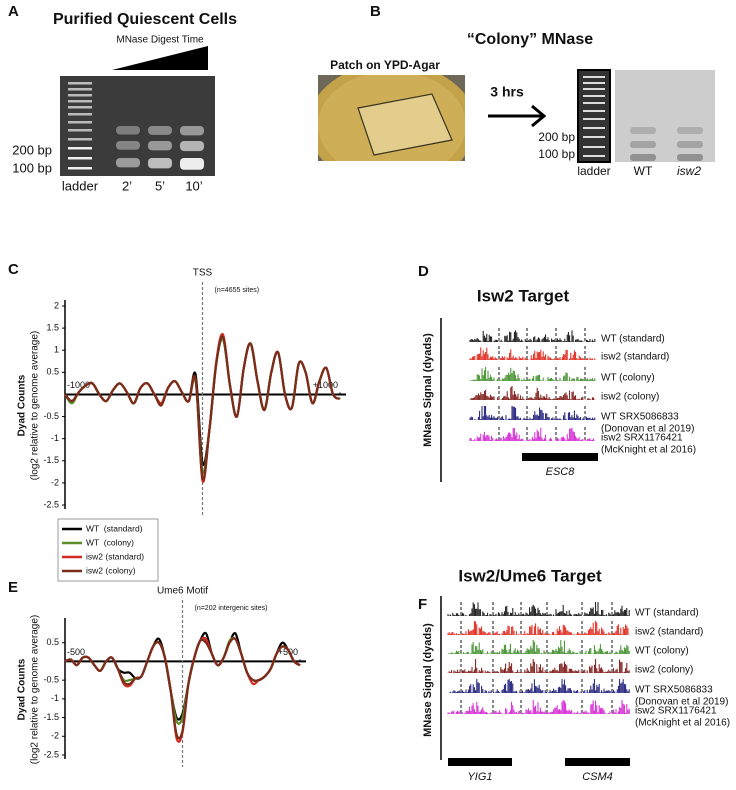 The width and height of the screenshot is (736, 790). Describe the element at coordinates (423, 271) in the screenshot. I see `panel-letter: D` at that location.